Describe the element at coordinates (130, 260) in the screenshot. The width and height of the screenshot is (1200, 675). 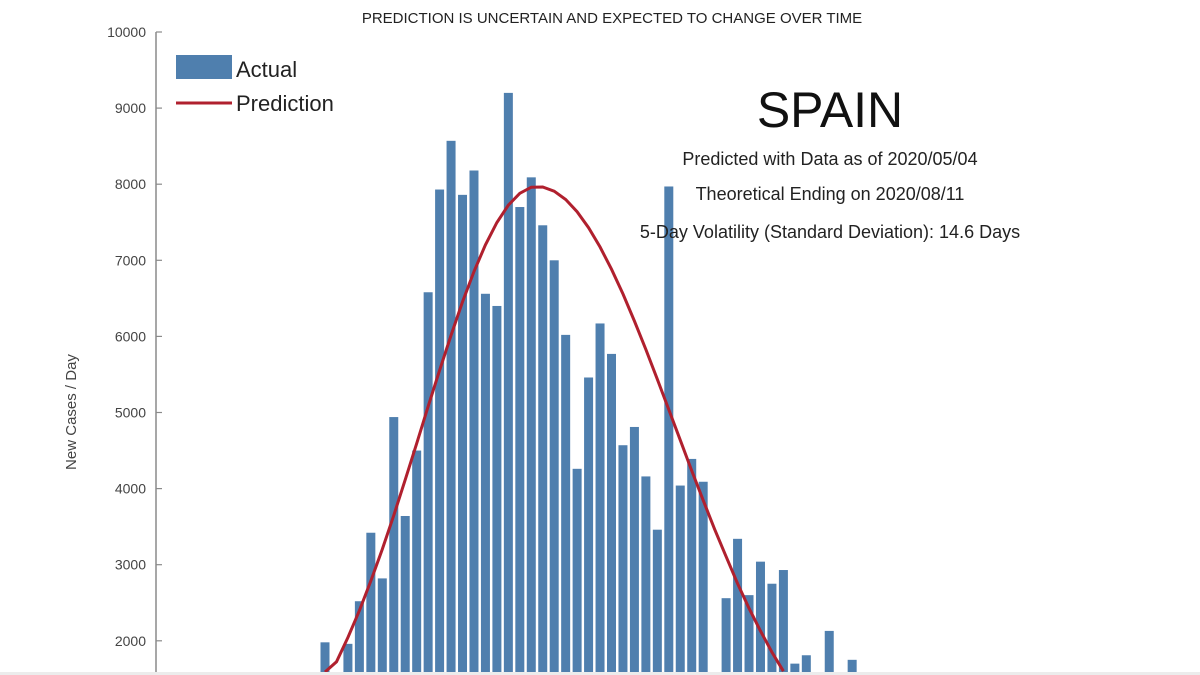
I see `y-tick-label: 7000` at that location.